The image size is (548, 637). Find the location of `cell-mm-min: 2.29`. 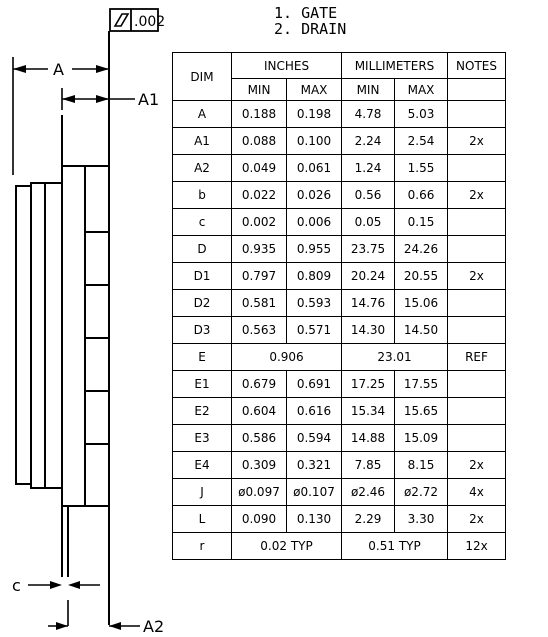

cell-mm-min: 2.29 is located at coordinates (368, 519).